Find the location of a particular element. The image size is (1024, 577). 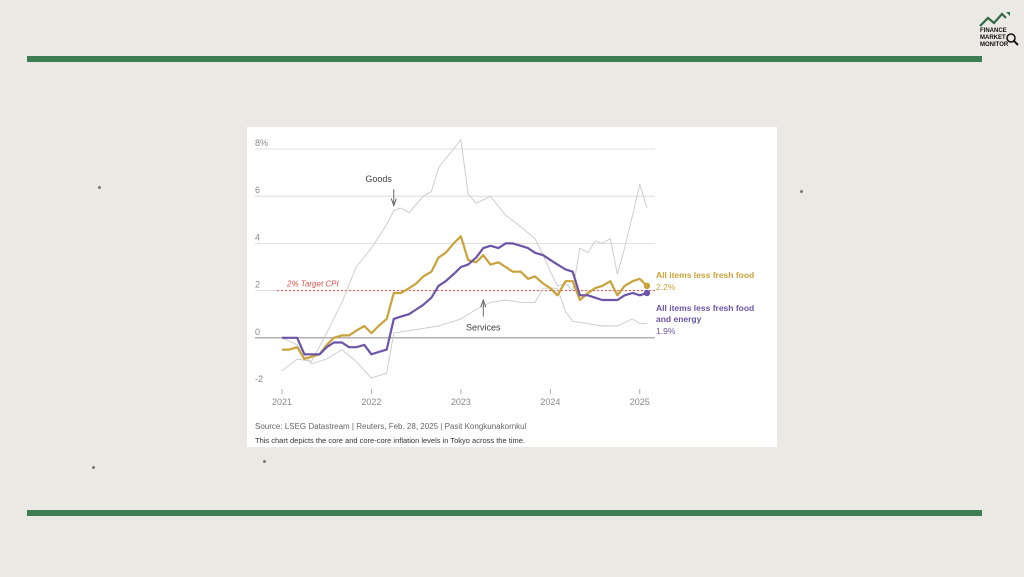

goods-arrow-icon is located at coordinates (393, 198).